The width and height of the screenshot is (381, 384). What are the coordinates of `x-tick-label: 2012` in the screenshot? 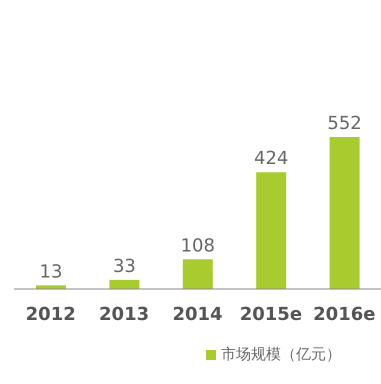 It's located at (51, 314).